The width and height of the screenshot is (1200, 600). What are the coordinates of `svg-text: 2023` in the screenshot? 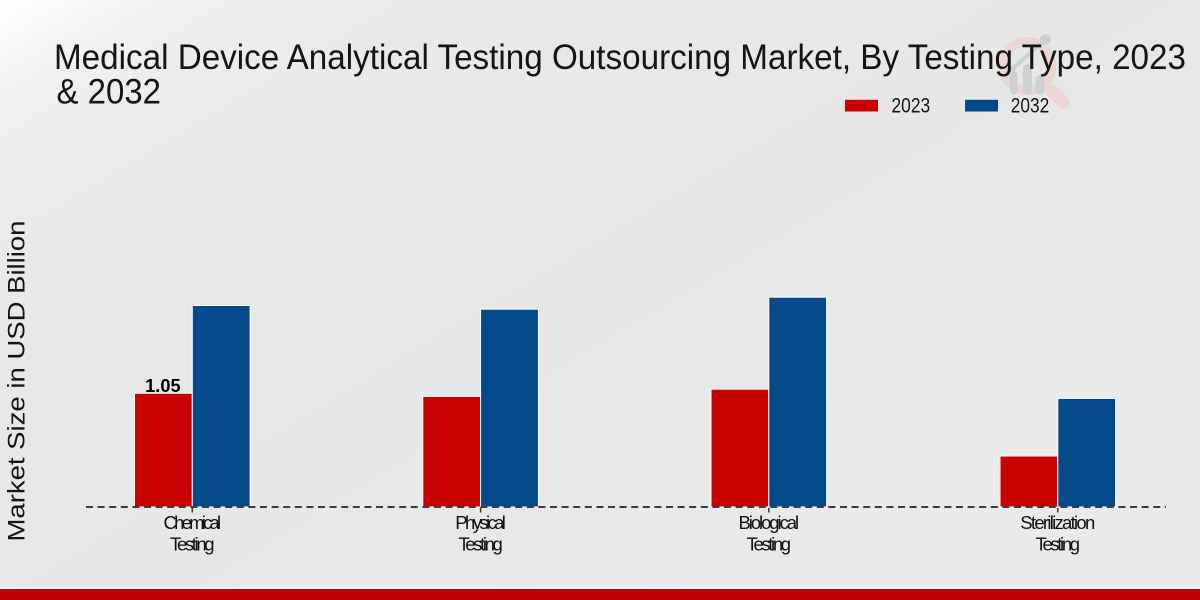 It's located at (911, 106).